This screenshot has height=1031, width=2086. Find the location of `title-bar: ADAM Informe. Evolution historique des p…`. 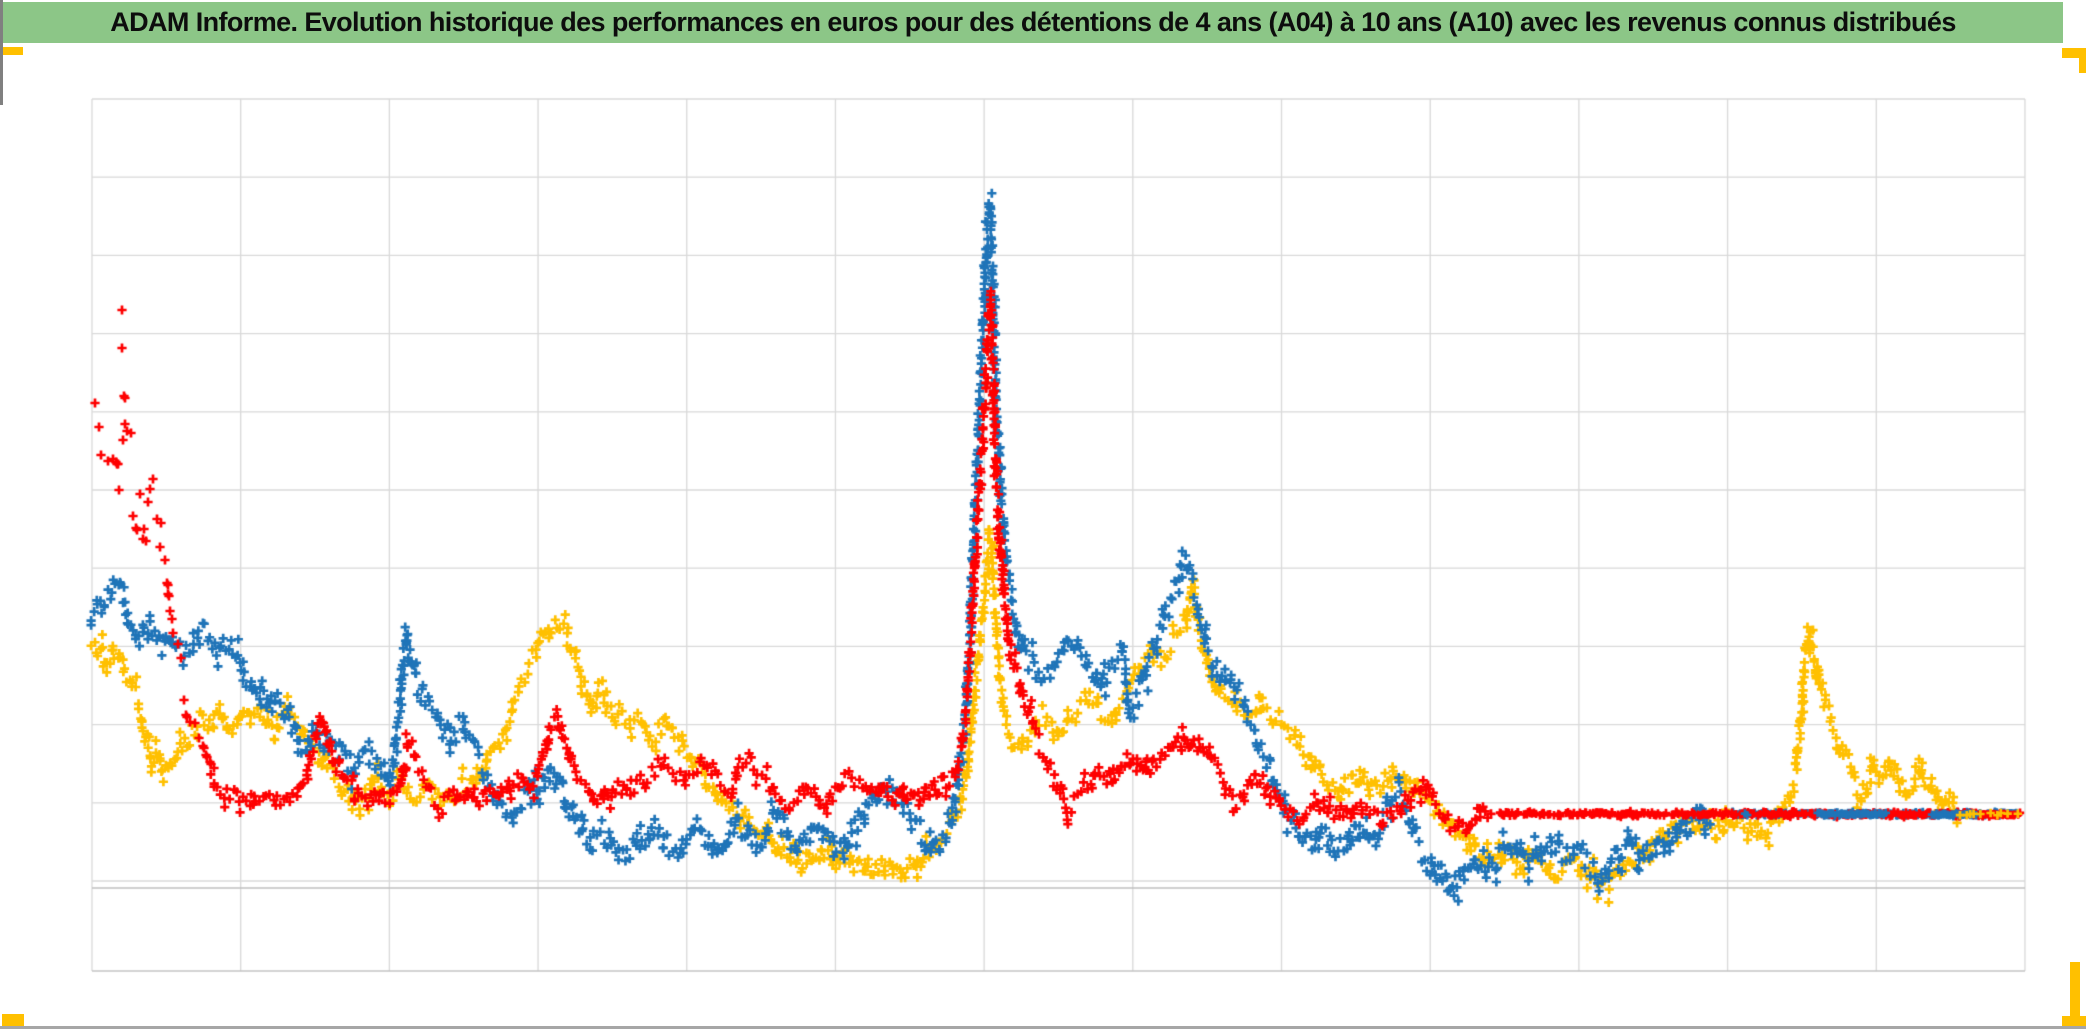

title-bar: ADAM Informe. Evolution historique des p… is located at coordinates (1033, 22).